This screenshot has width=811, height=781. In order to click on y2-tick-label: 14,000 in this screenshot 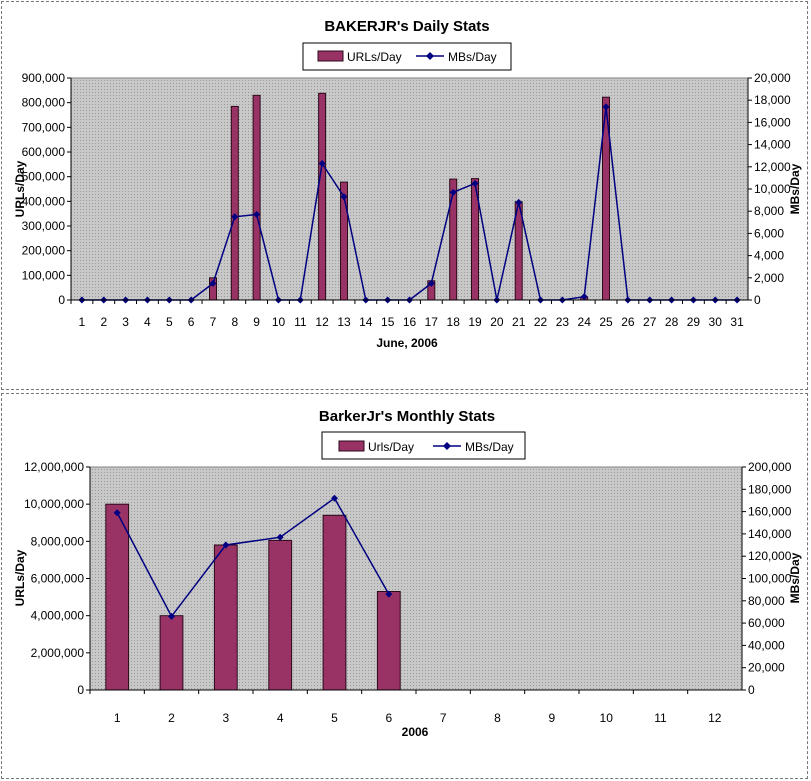, I will do `click(772, 145)`.